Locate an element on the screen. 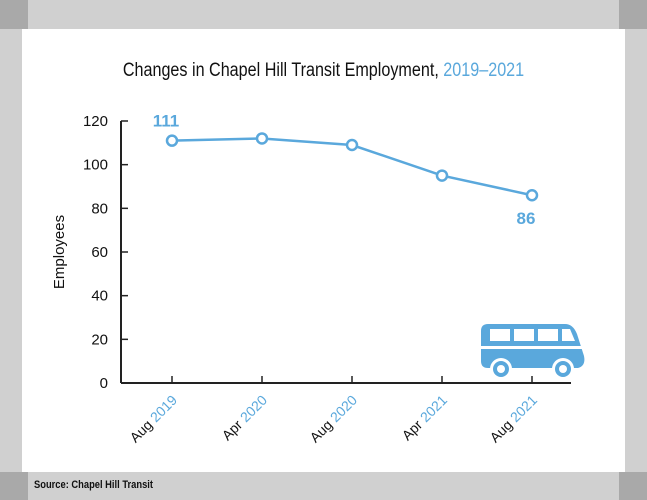 The height and width of the screenshot is (500, 647). y-tick-label: 120 is located at coordinates (95, 121).